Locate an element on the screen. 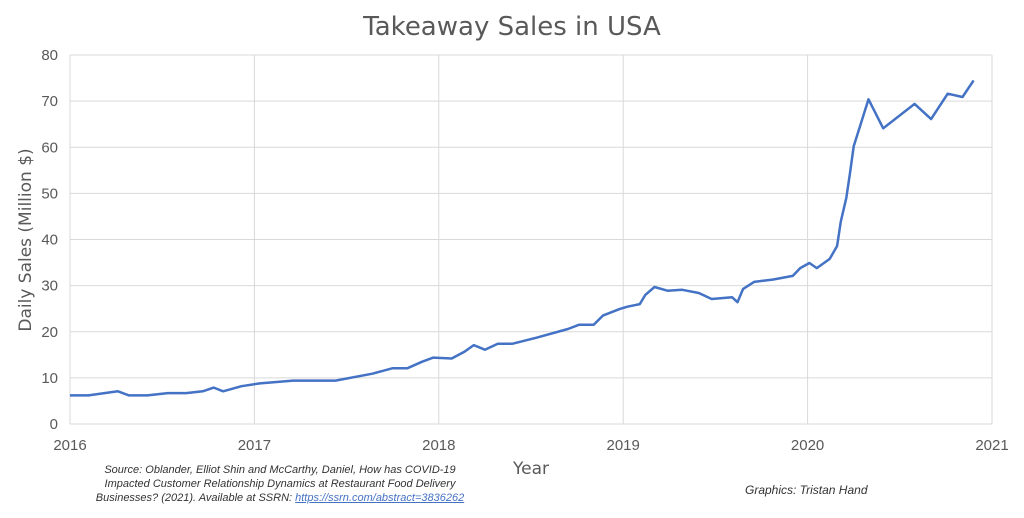  graphics-credit: Graphics: Tristan Hand is located at coordinates (806, 490).